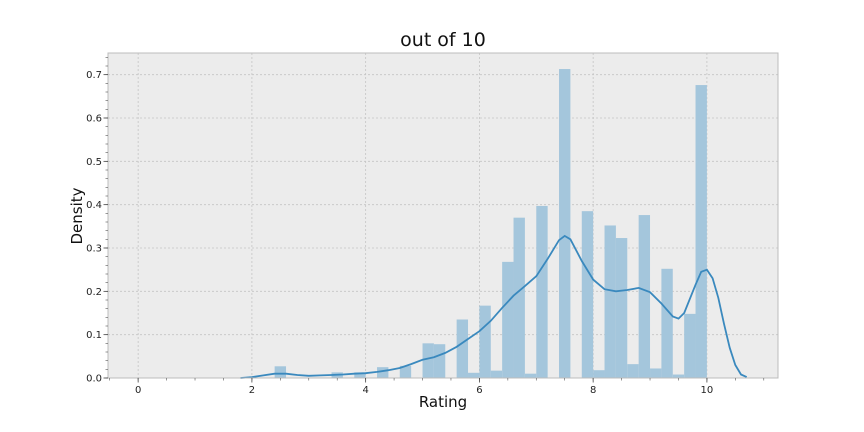  Describe the element at coordinates (443, 402) in the screenshot. I see `x-axis-title: Rating` at that location.